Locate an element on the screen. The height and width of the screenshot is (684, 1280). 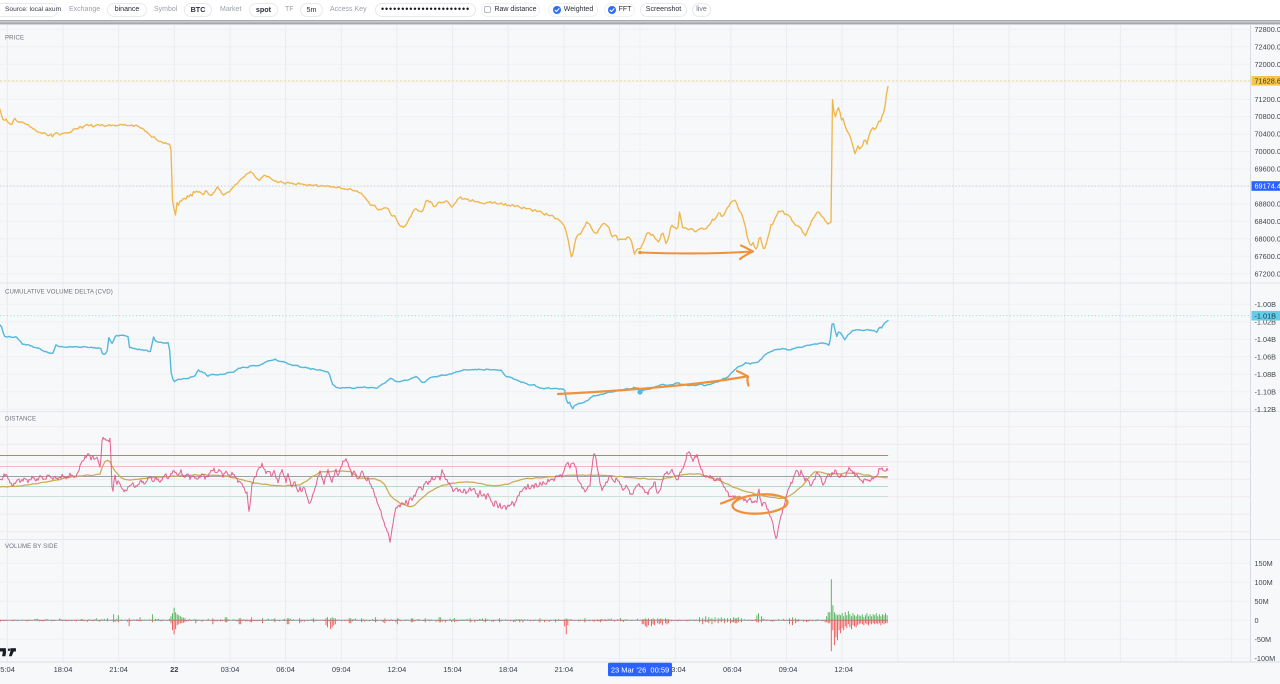
svg-text: -1.00B is located at coordinates (1266, 304).